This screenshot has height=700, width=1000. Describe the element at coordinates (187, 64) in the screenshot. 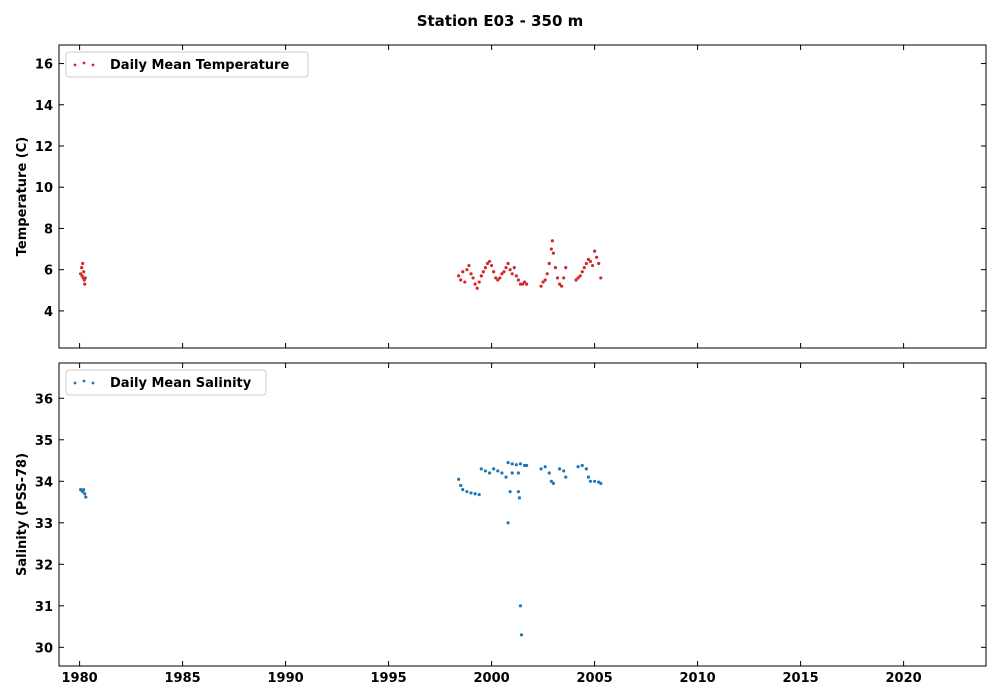

I see `temperature-legend-box` at that location.